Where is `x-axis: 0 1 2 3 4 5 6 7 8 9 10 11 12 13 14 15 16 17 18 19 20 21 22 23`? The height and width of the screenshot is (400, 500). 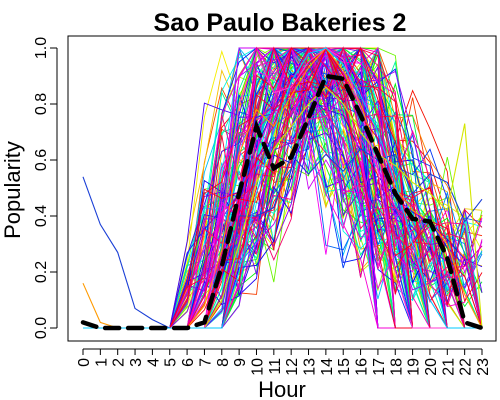 x-axis: 0 1 2 3 4 5 6 7 8 9 10 11 12 13 14 15 16 17 18 19 20 21 22 23 is located at coordinates (284, 362).